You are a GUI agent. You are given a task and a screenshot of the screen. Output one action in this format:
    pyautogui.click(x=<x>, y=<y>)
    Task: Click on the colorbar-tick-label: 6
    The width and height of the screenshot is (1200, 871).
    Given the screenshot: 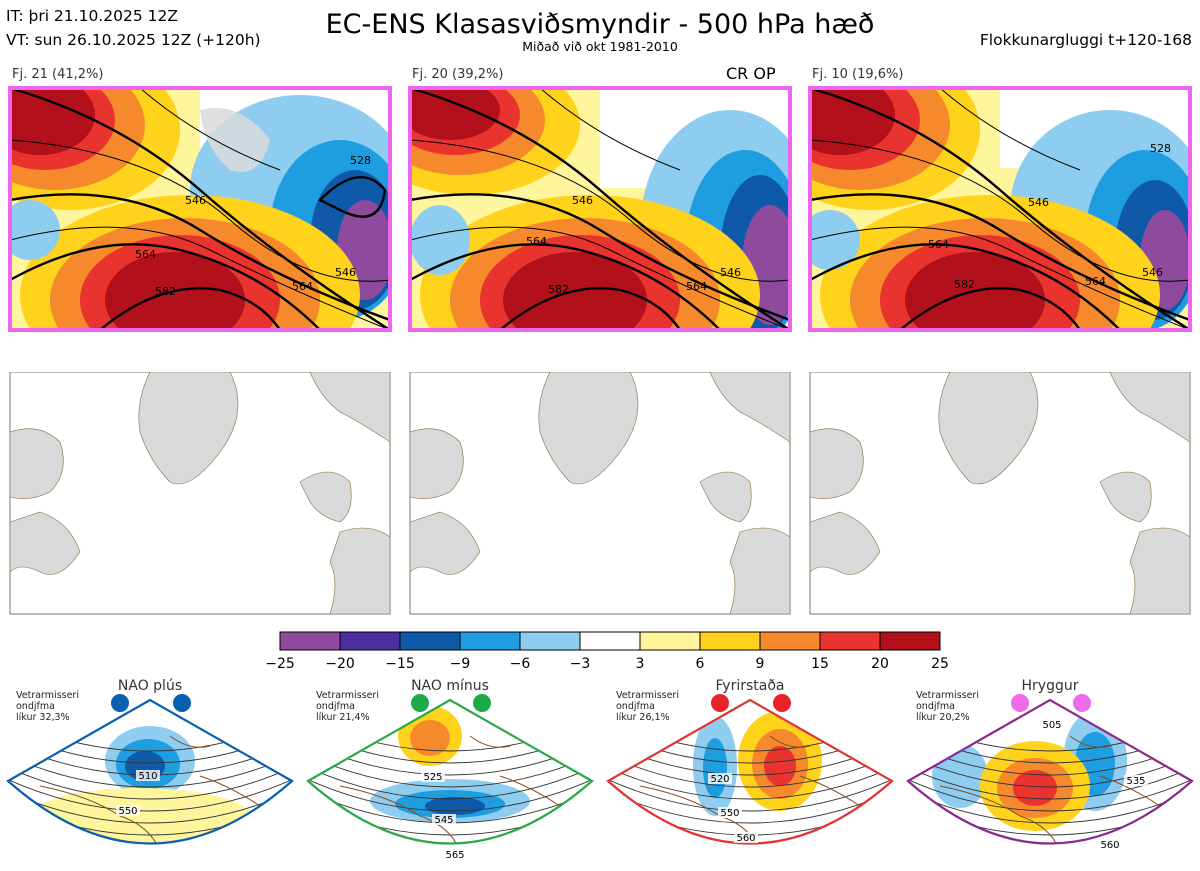 What is the action you would take?
    pyautogui.click(x=700, y=664)
    